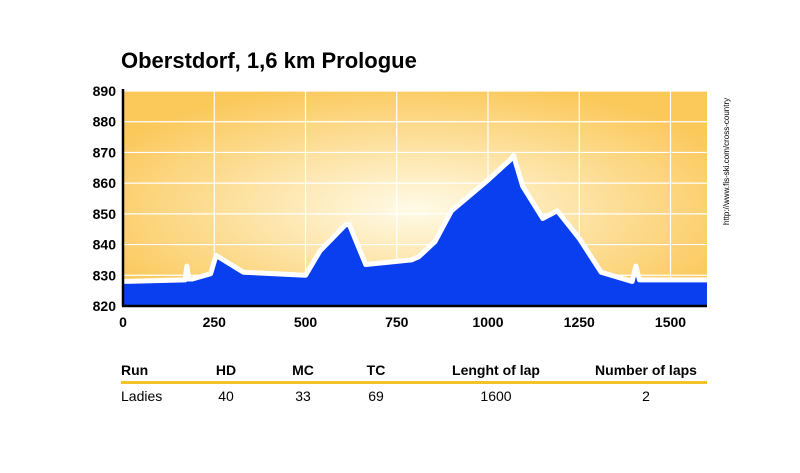  What do you see at coordinates (496, 370) in the screenshot?
I see `column-header: Lenght of lap` at bounding box center [496, 370].